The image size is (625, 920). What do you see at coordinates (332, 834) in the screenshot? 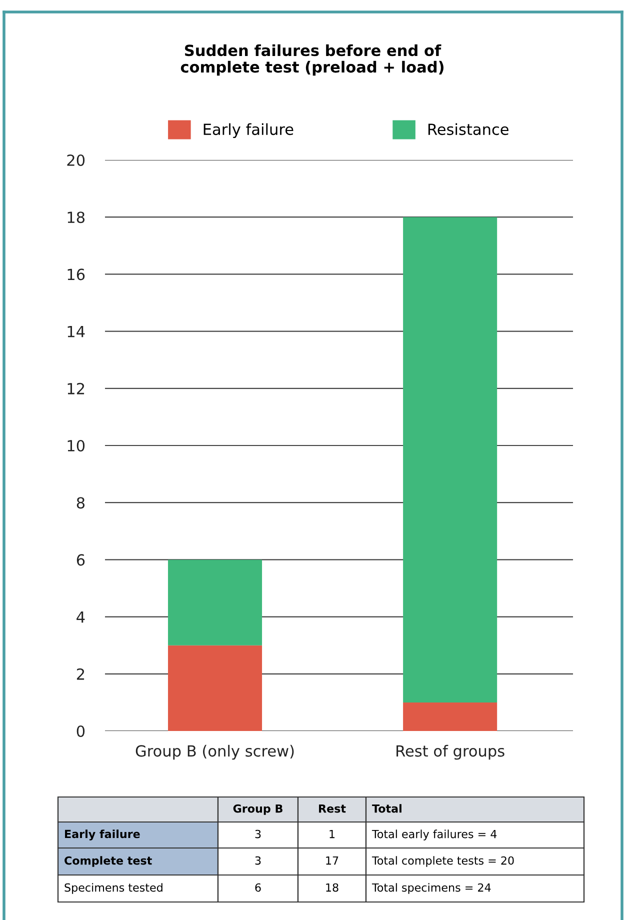
I see `text: 1` at bounding box center [332, 834].